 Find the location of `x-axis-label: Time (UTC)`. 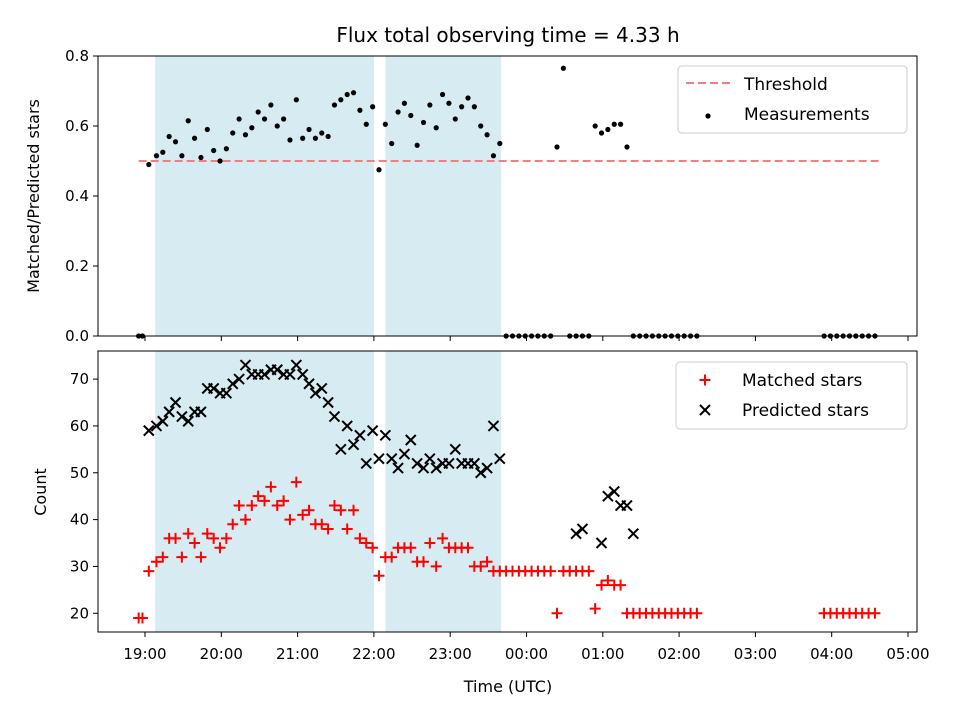

x-axis-label: Time (UTC) is located at coordinates (507, 686).